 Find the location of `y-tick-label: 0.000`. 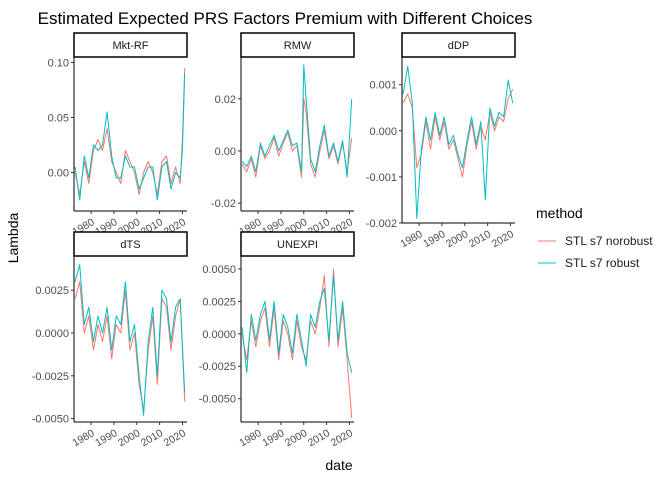

y-tick-label: 0.000 is located at coordinates (383, 132).